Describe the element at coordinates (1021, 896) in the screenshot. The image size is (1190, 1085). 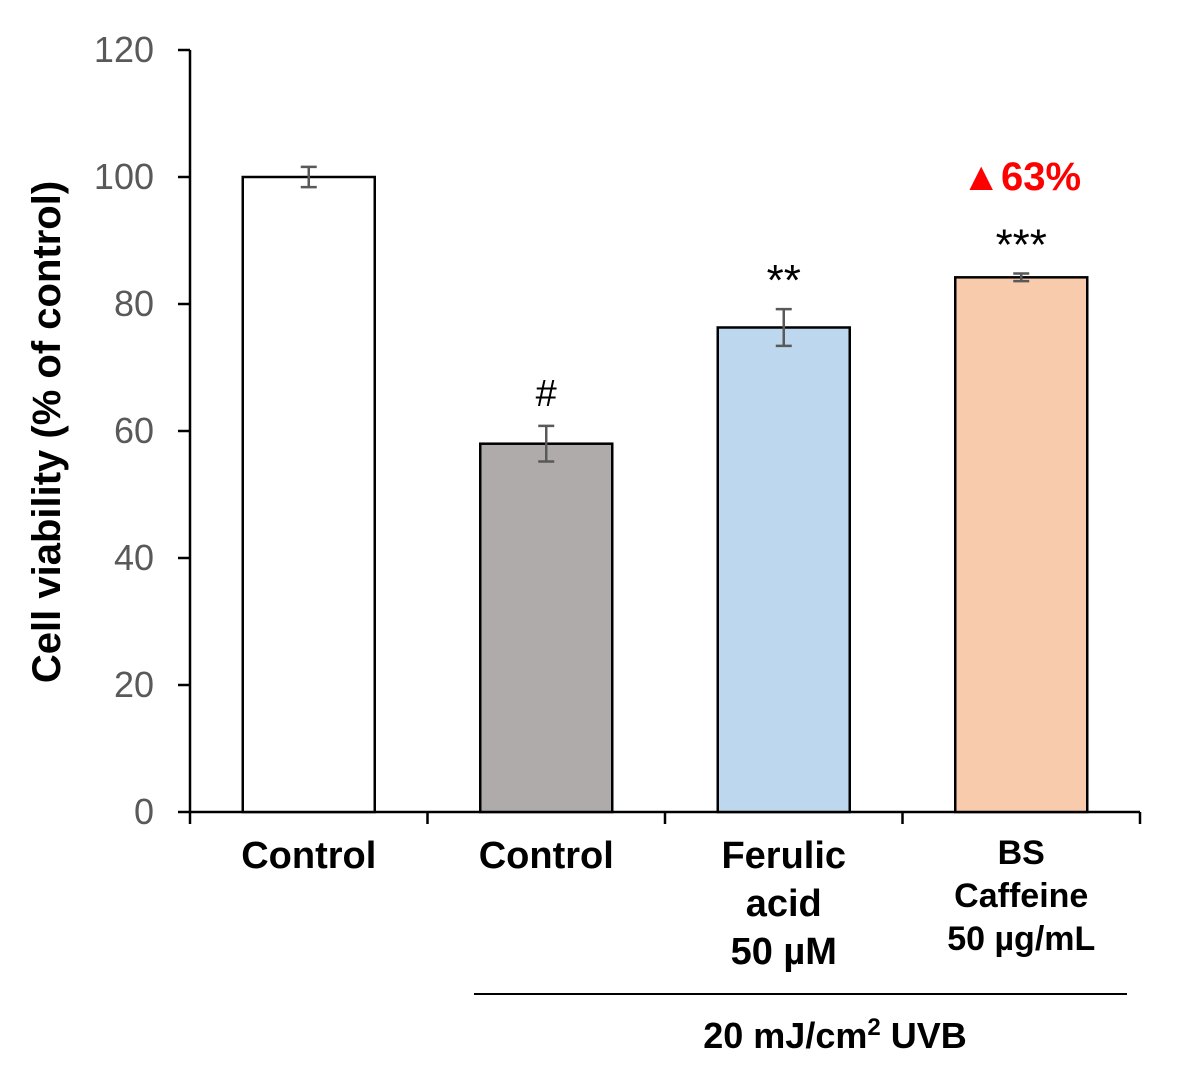
I see `category-label: Caffeine` at that location.